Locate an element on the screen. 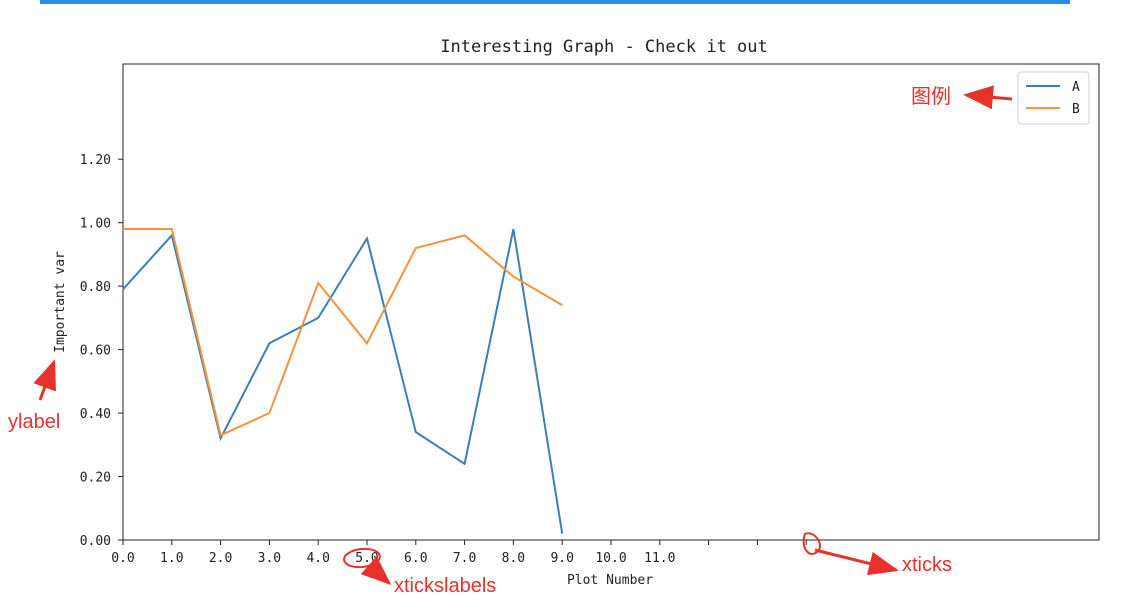 This screenshot has height=610, width=1134. annotation-xtickslabels-note: xtickslabels is located at coordinates (445, 586).